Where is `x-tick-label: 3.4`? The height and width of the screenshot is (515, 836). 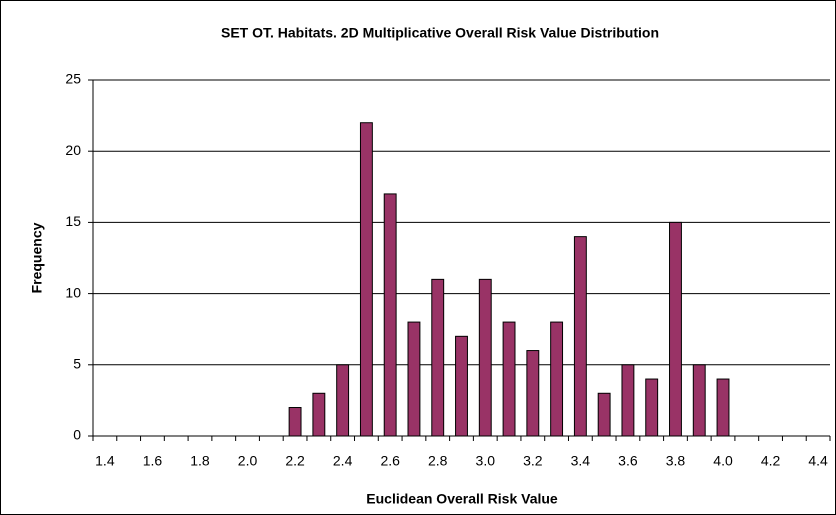
x-tick-label: 3.4 is located at coordinates (581, 461).